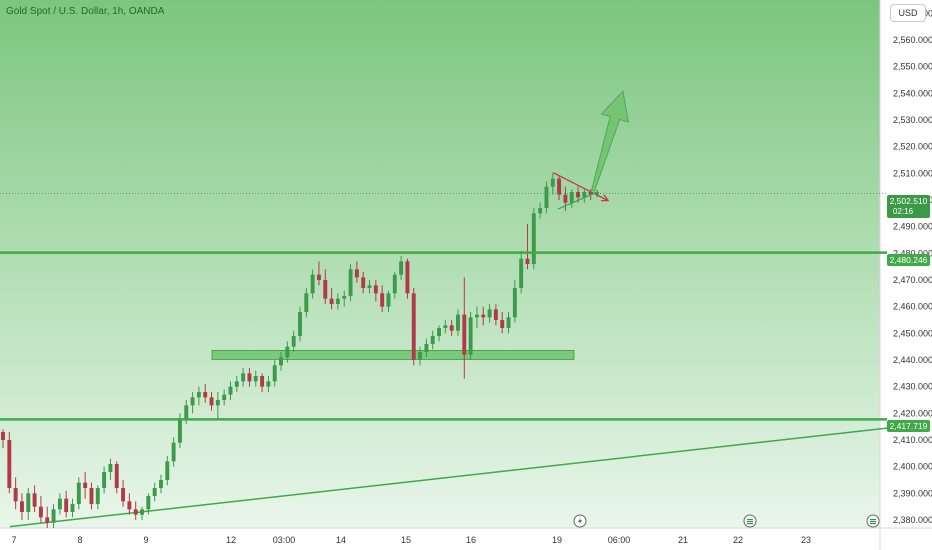 This screenshot has height=550, width=932. Describe the element at coordinates (406, 540) in the screenshot. I see `x-tick-label: 15` at that location.